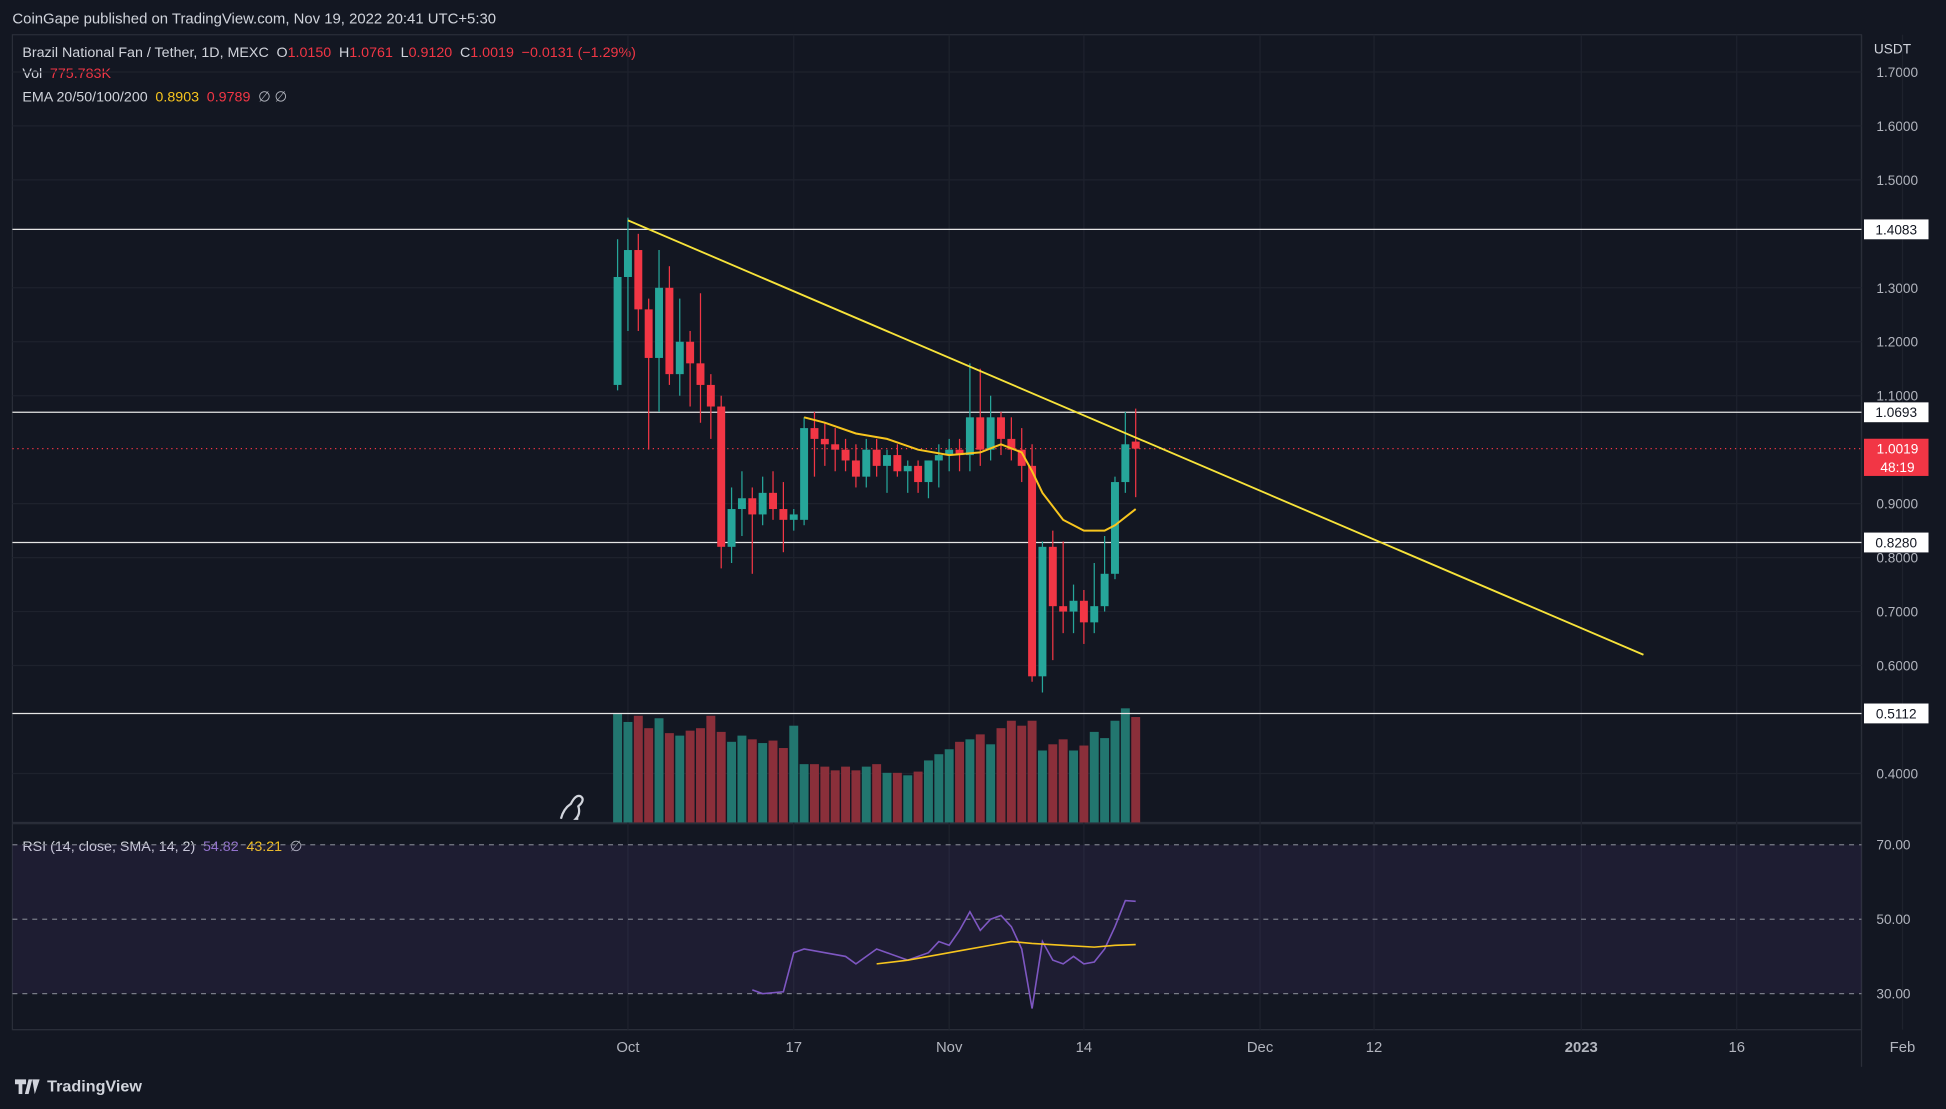 The width and height of the screenshot is (1946, 1109). Describe the element at coordinates (571, 807) in the screenshot. I see `dinosaur-icon` at that location.